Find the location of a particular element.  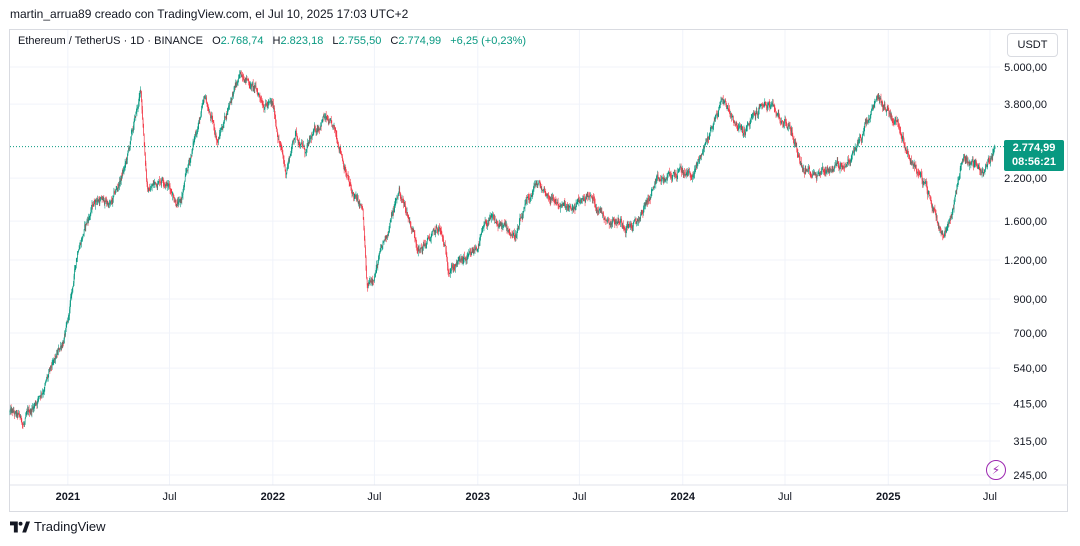

currency-button: USDT is located at coordinates (1032, 45).